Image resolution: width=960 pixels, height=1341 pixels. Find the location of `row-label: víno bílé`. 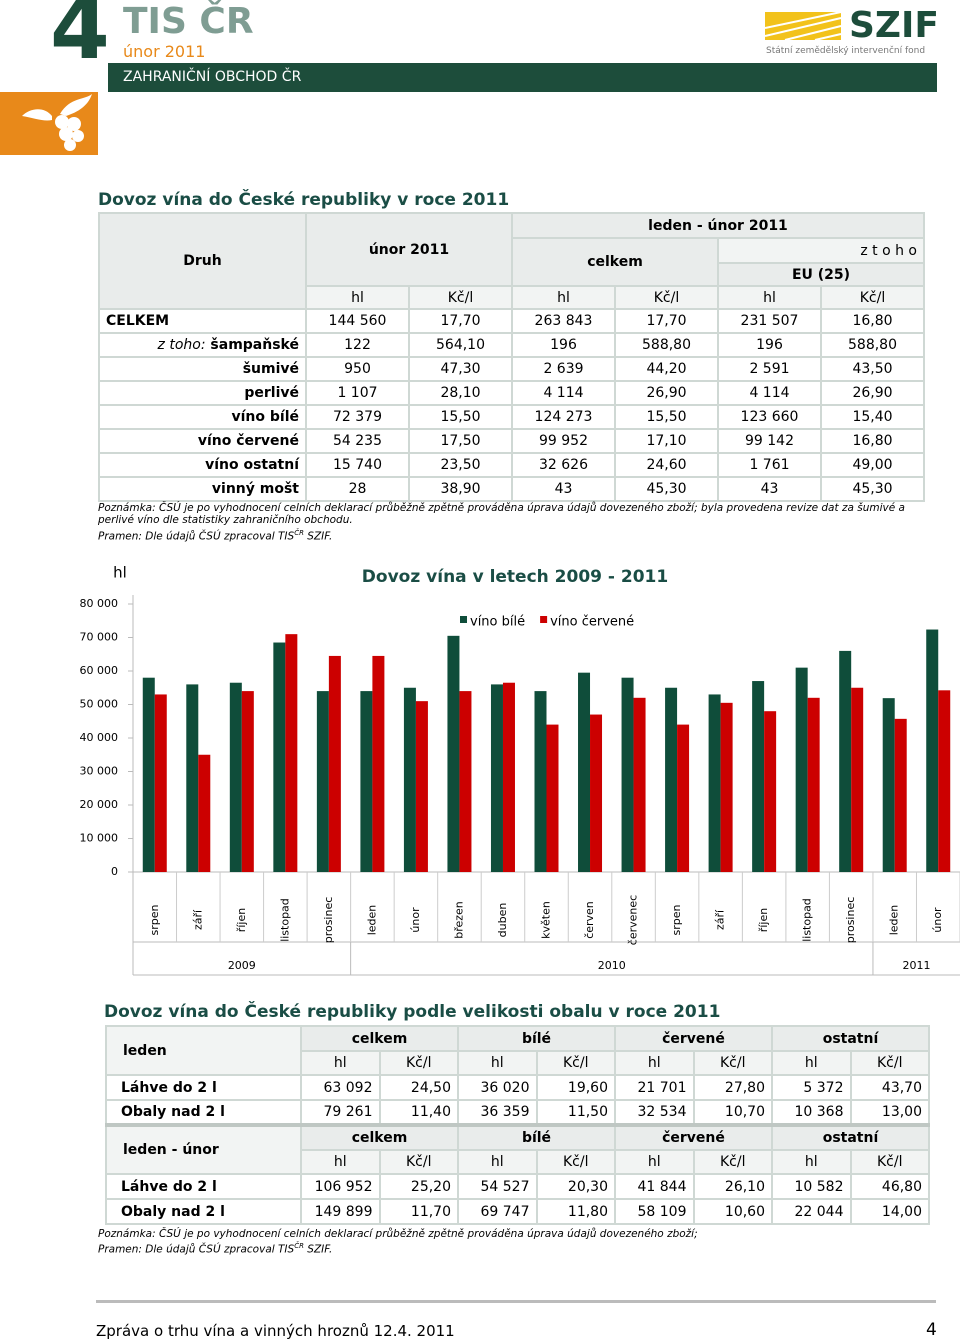

row-label: víno bílé is located at coordinates (202, 417).